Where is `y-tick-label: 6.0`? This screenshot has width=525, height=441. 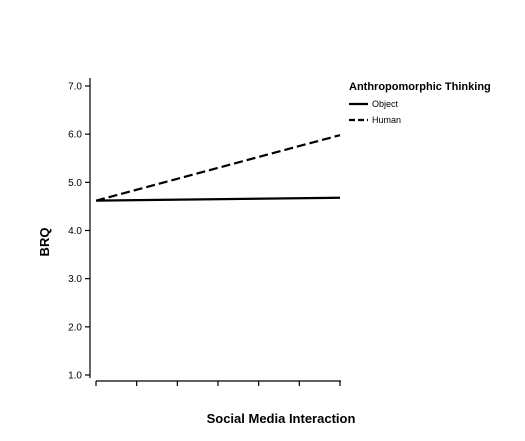
y-tick-label: 6.0 is located at coordinates (75, 135).